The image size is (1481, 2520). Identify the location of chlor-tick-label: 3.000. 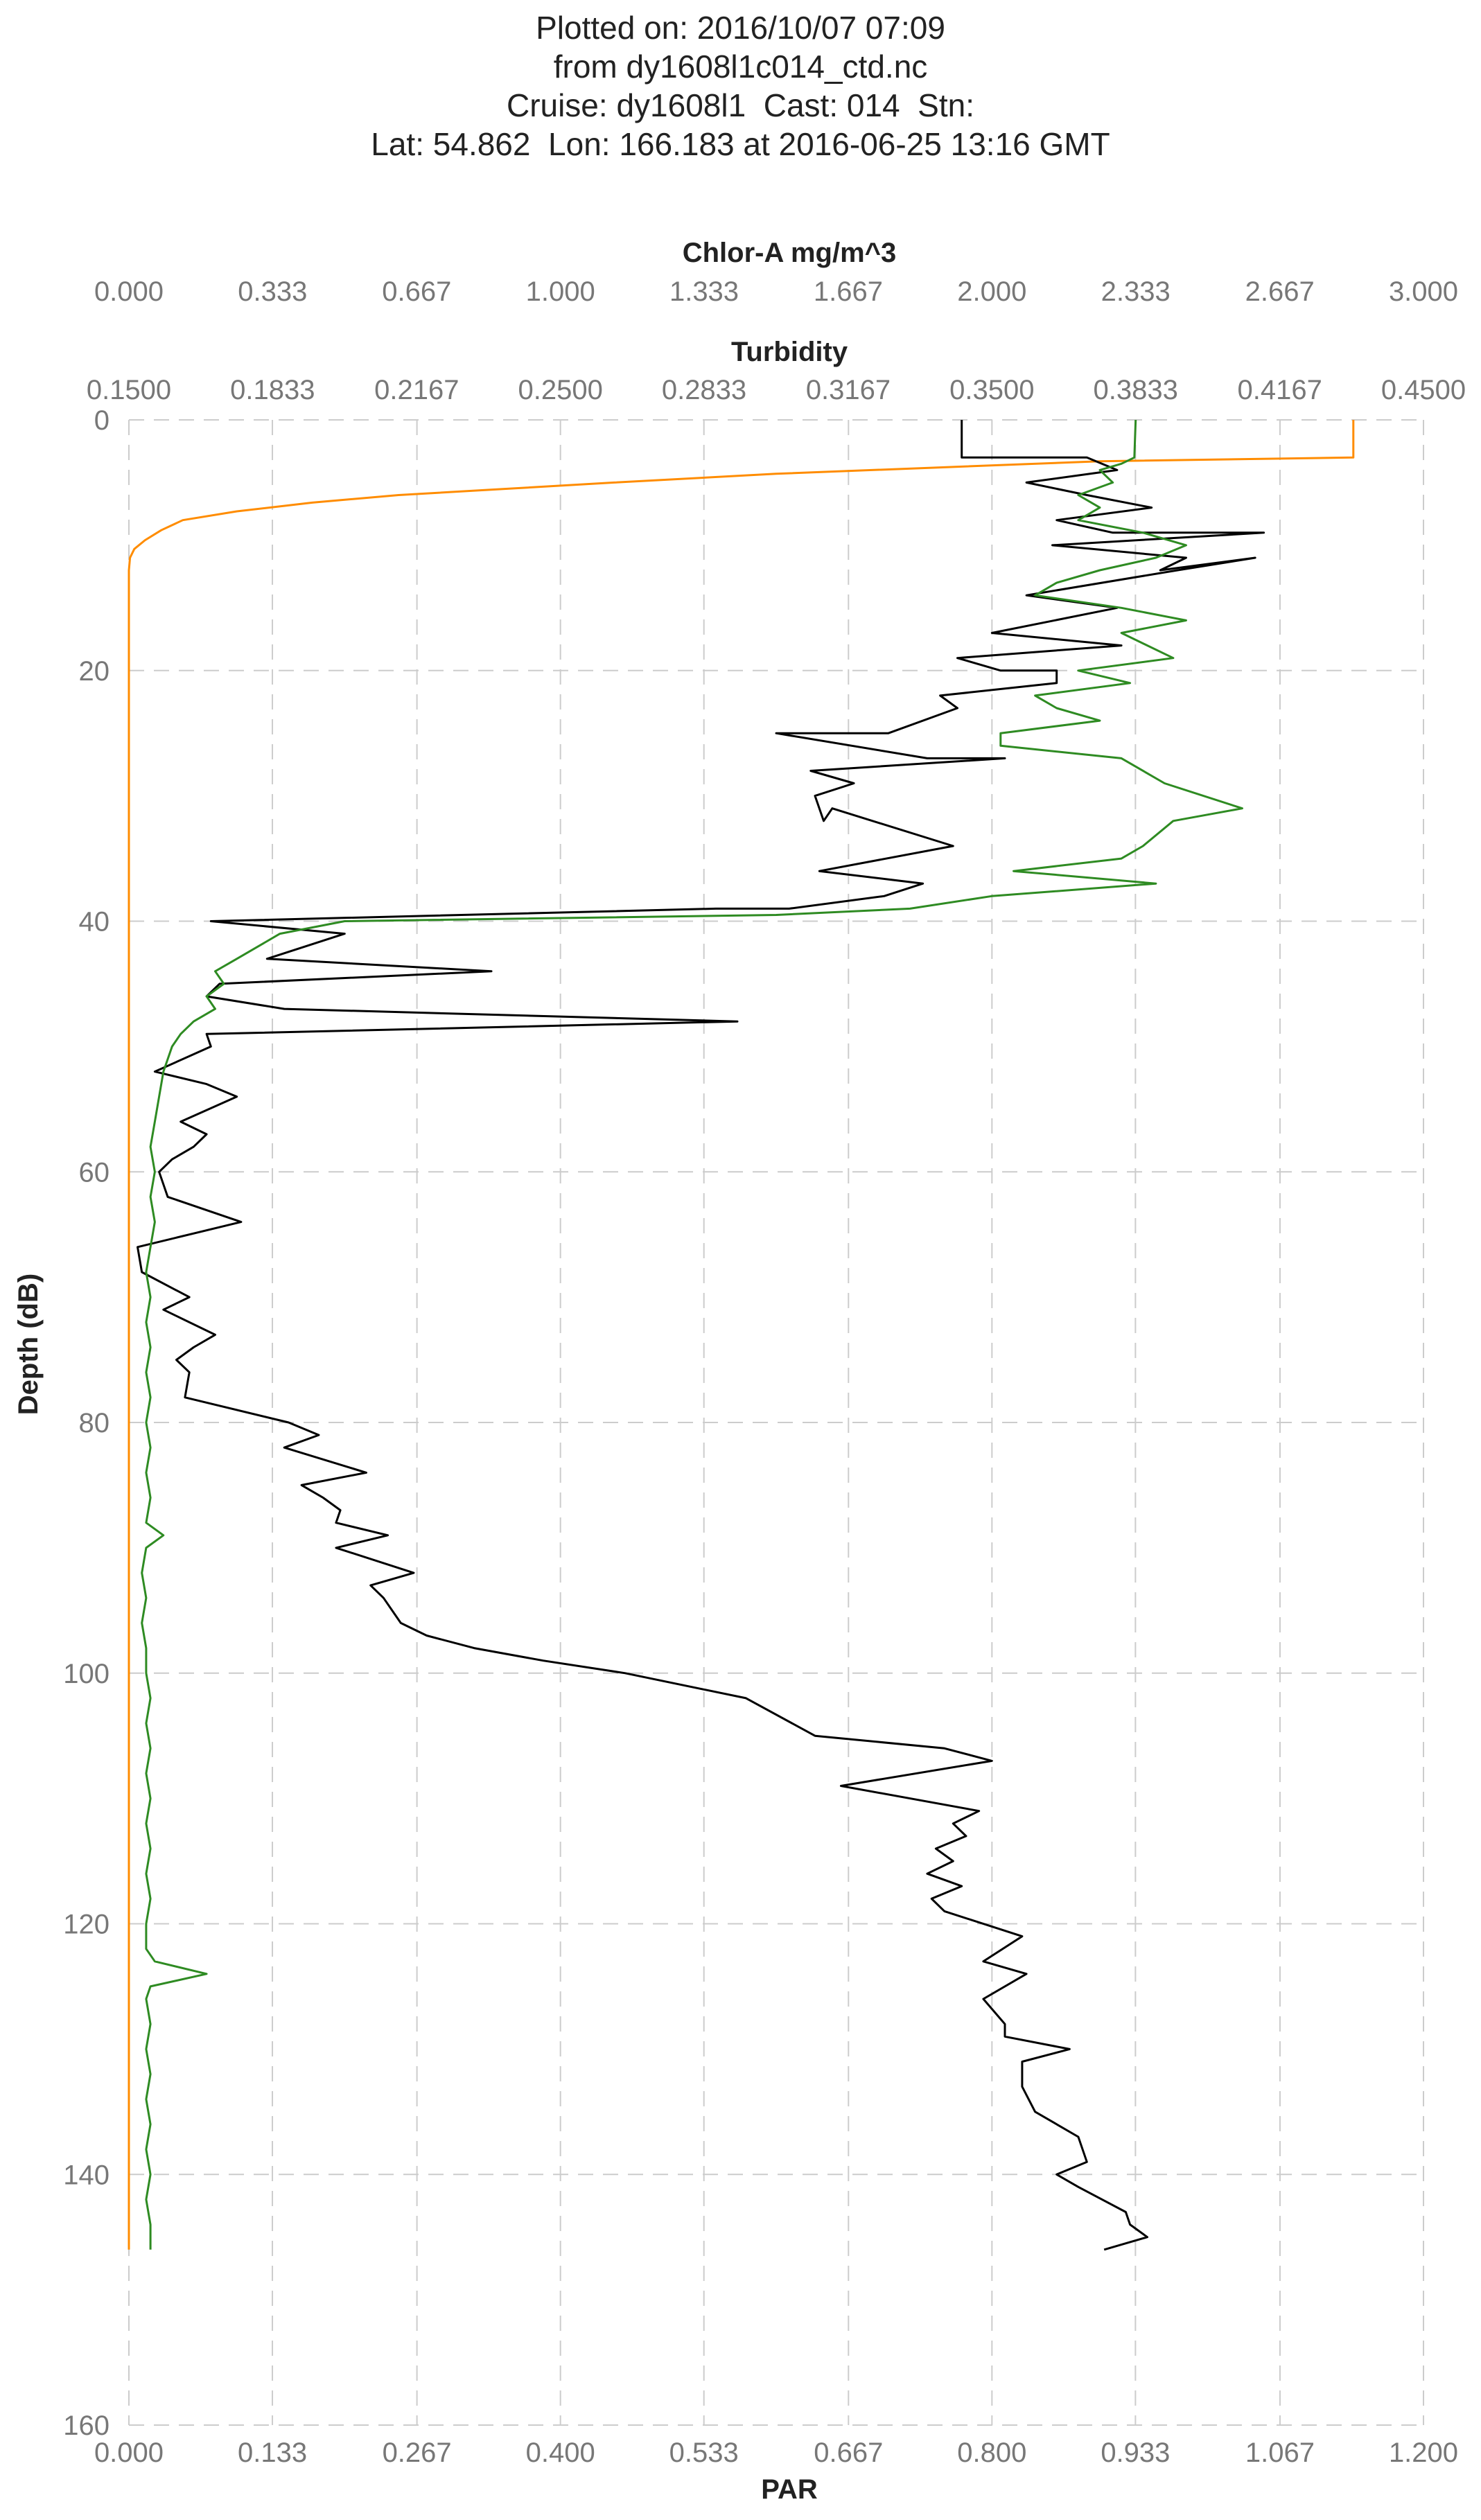
(1423, 291).